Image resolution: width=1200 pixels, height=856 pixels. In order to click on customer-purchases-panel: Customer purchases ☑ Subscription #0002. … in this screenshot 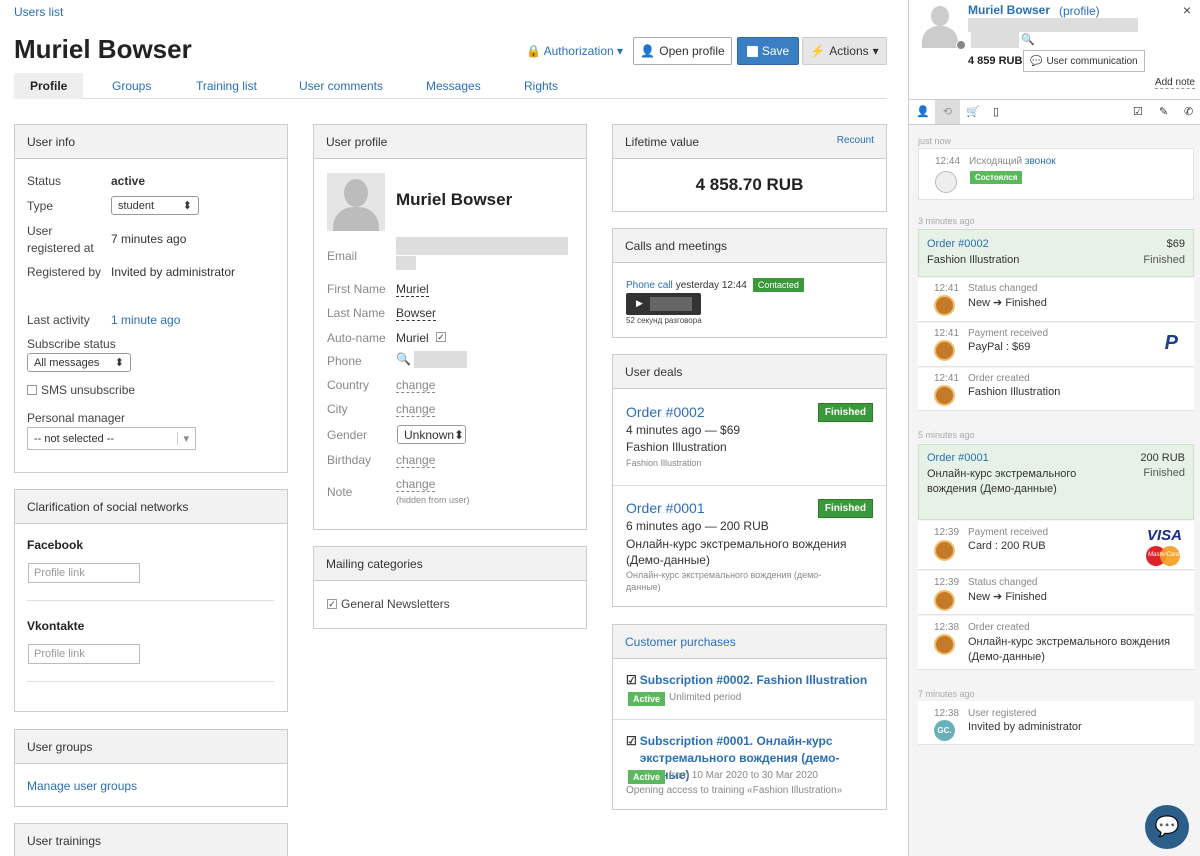, I will do `click(749, 717)`.